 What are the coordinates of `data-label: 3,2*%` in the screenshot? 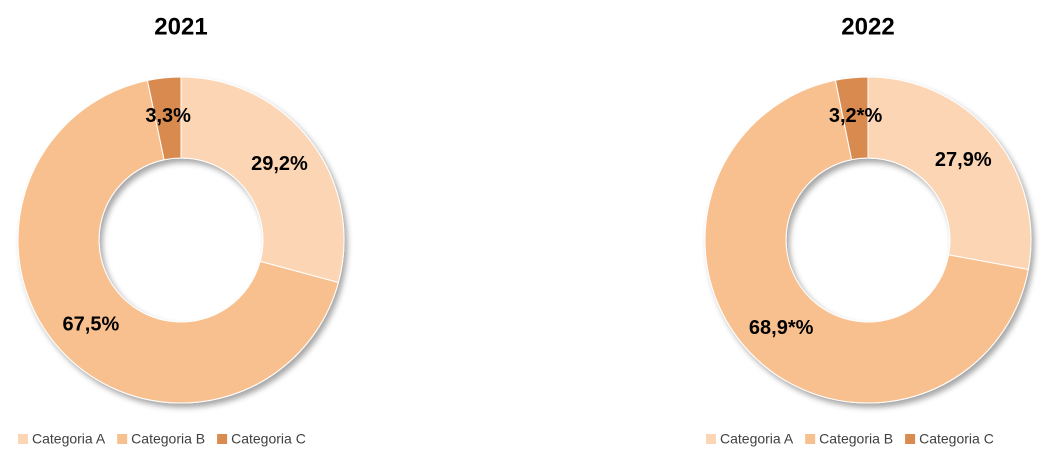 It's located at (856, 116).